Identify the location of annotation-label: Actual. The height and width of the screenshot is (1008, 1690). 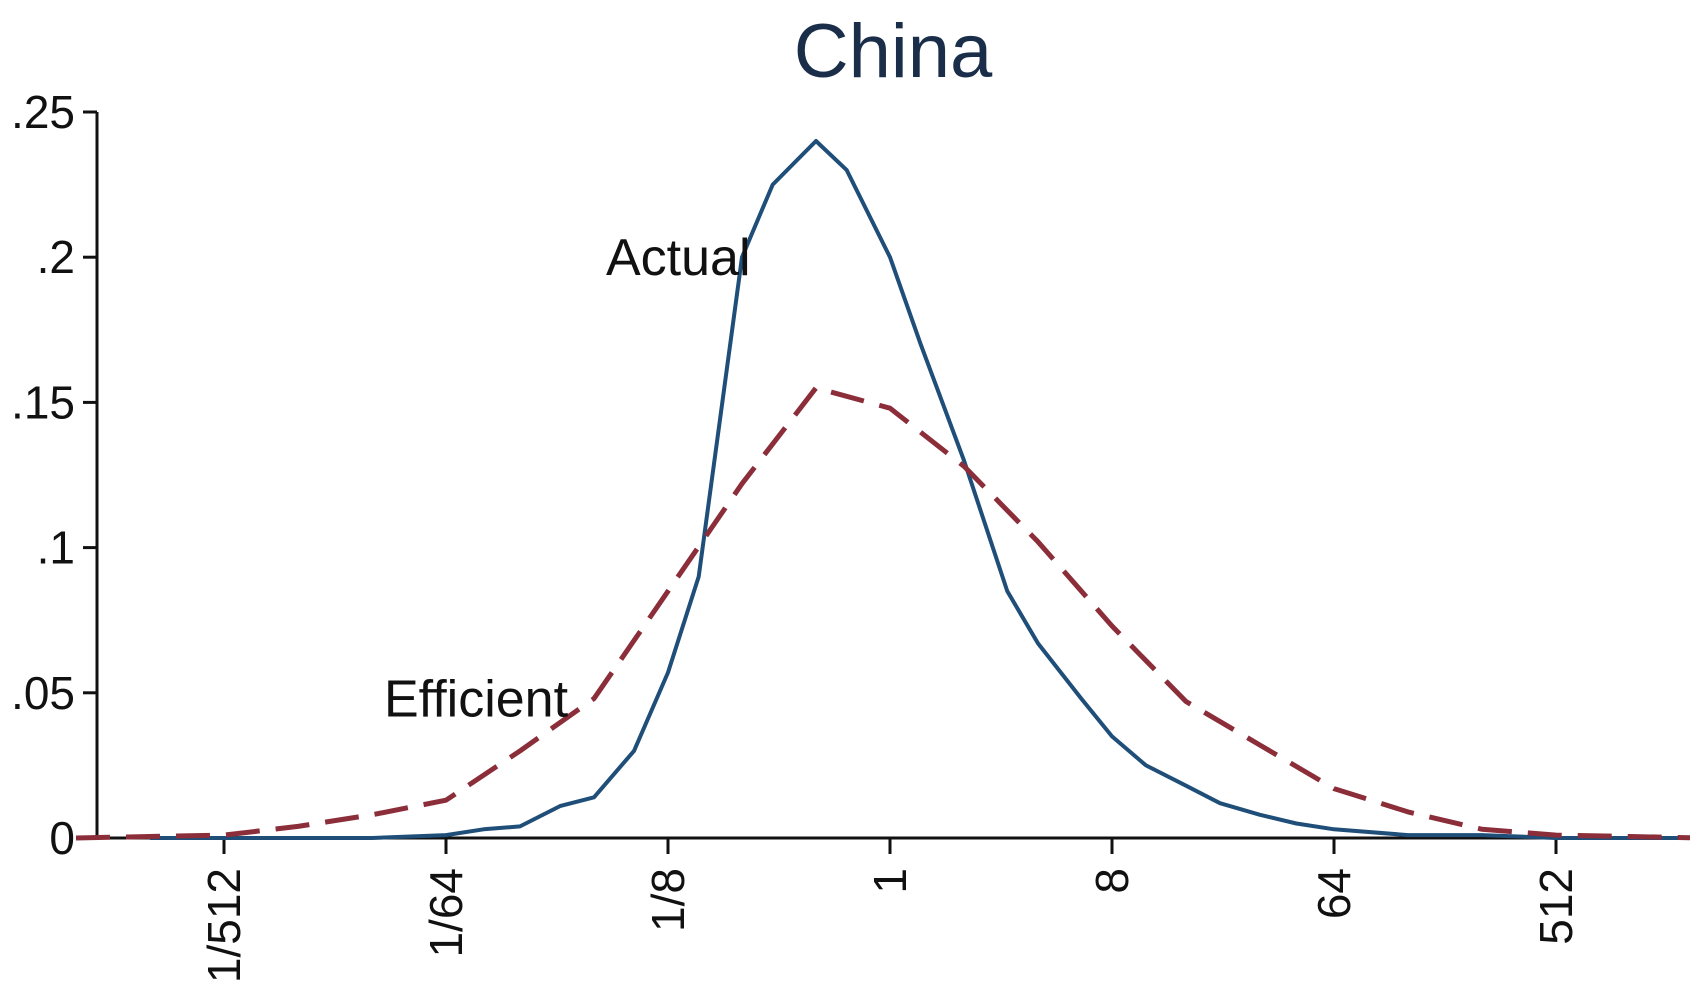
(678, 258).